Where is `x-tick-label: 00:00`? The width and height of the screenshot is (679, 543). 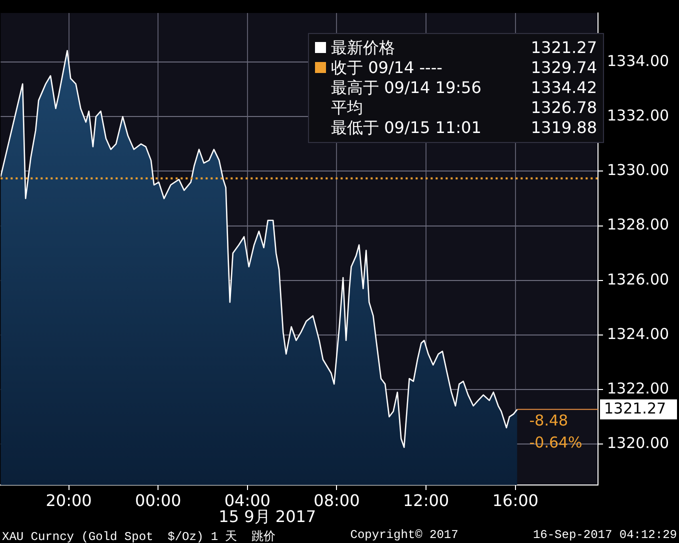 x-tick-label: 00:00 is located at coordinates (158, 500).